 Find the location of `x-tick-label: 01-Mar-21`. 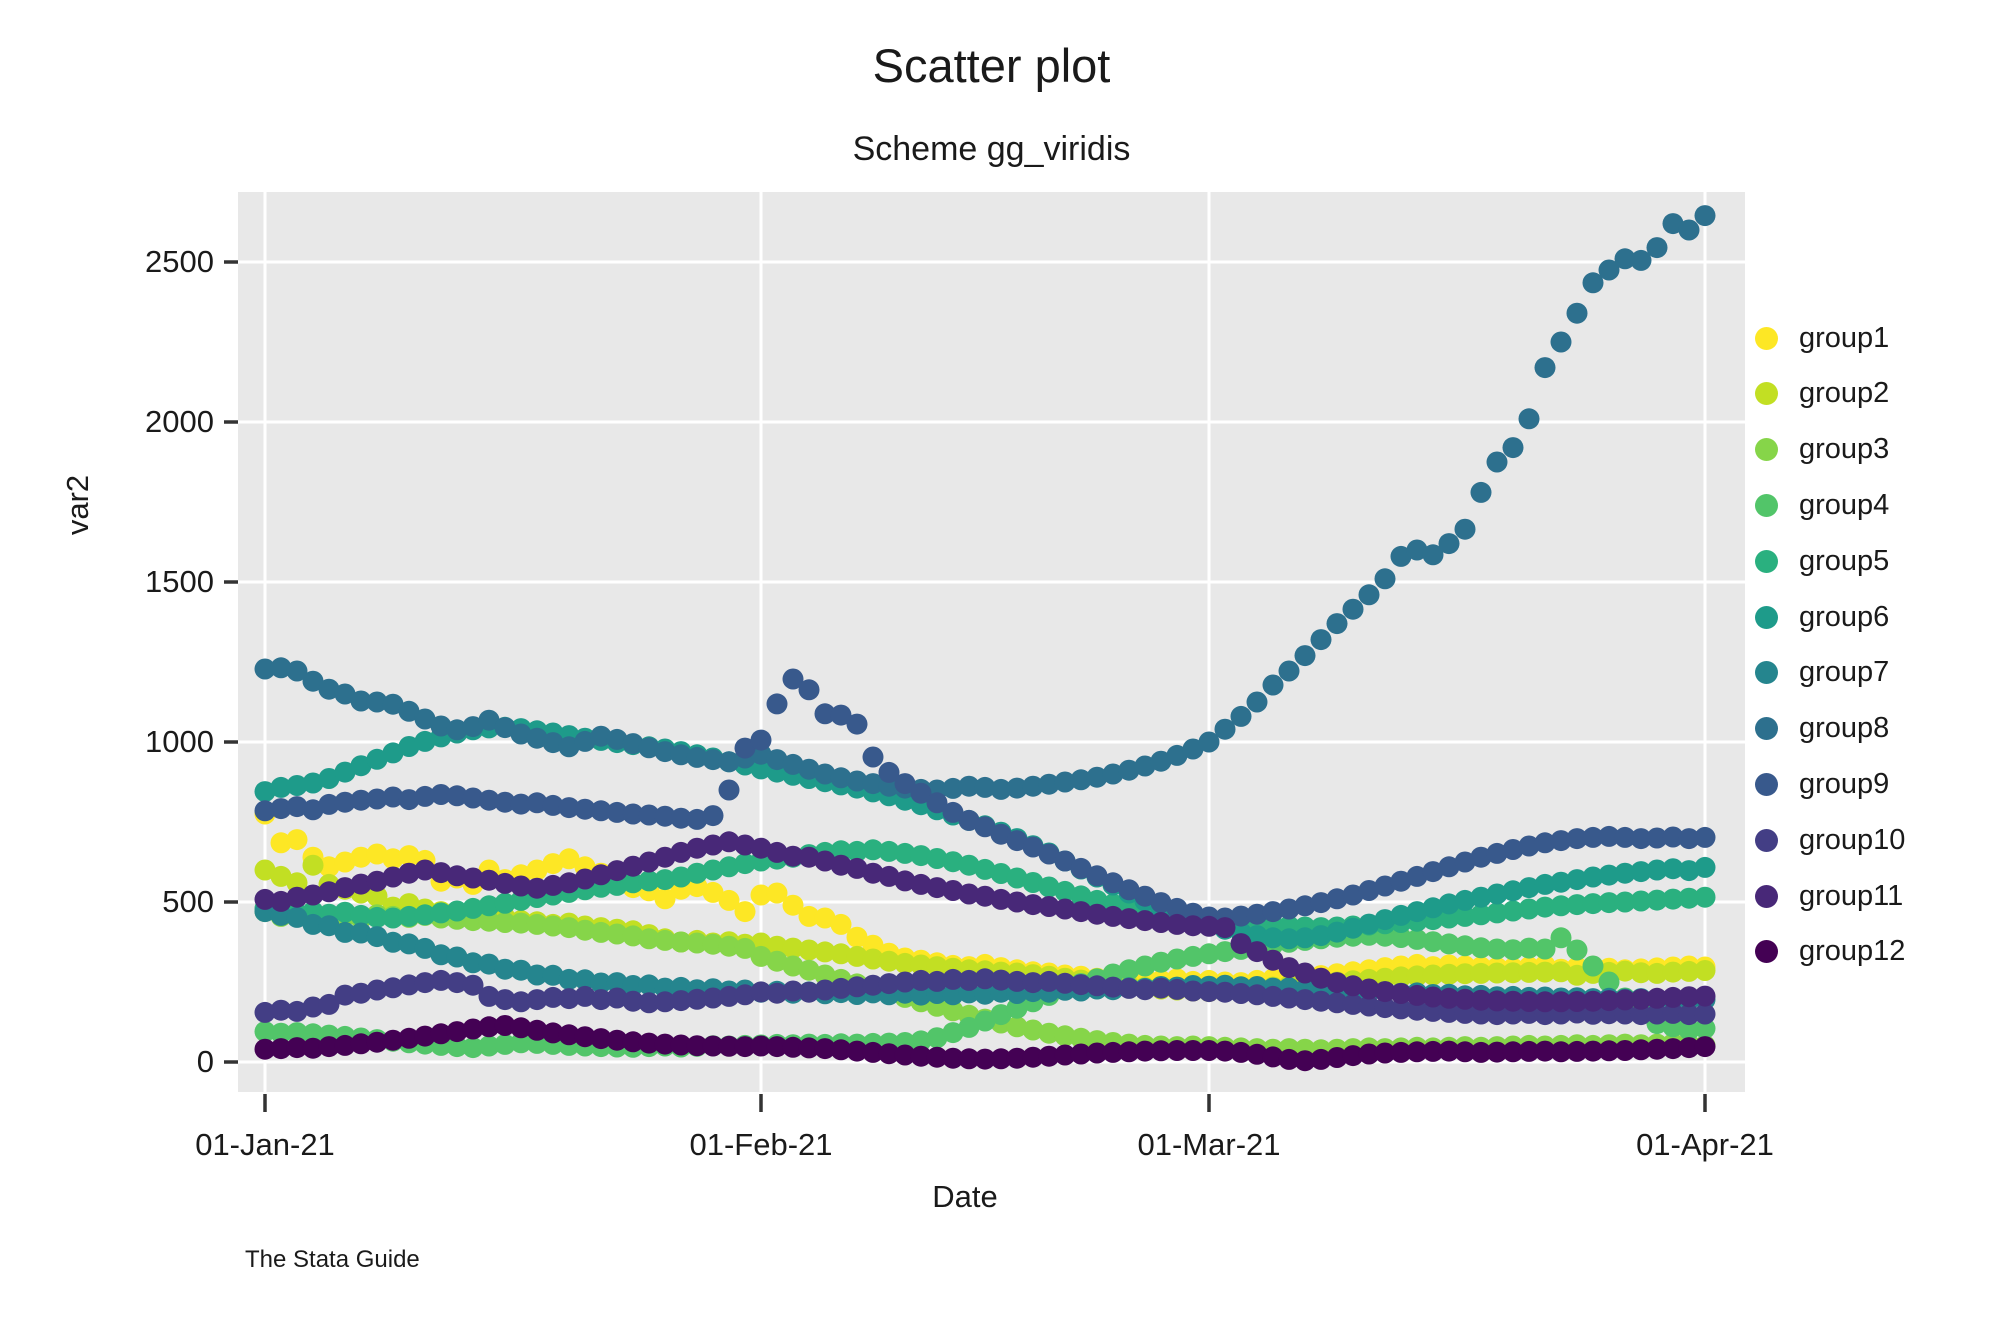

x-tick-label: 01-Mar-21 is located at coordinates (1209, 1144).